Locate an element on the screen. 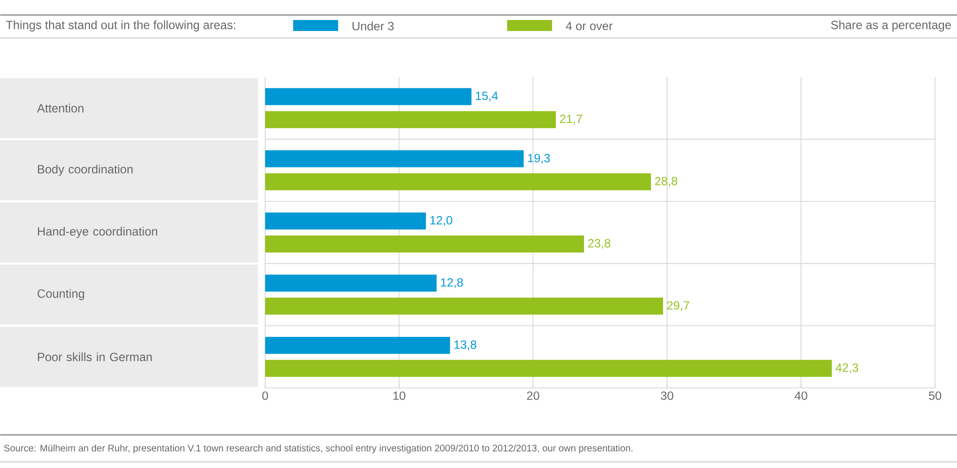  y-tick-label: Counting is located at coordinates (61, 294).